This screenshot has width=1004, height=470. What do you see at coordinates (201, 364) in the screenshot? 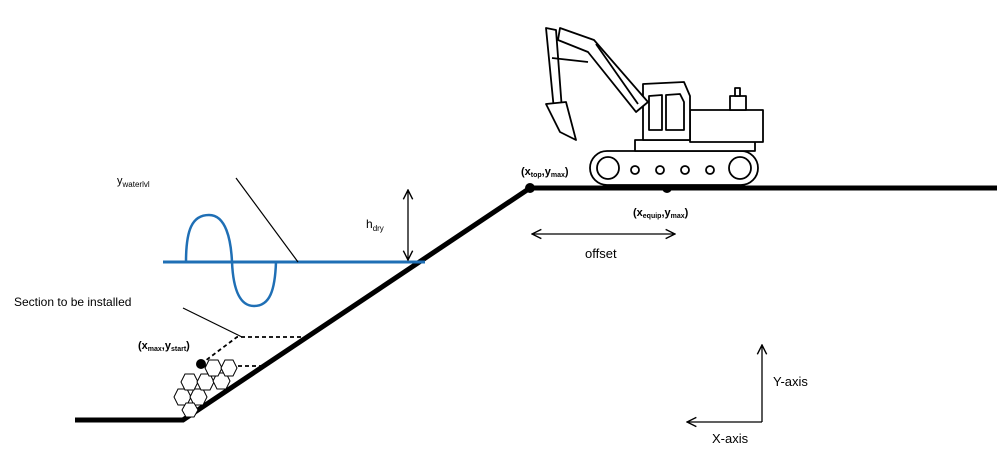
I see `start-point-dot` at bounding box center [201, 364].